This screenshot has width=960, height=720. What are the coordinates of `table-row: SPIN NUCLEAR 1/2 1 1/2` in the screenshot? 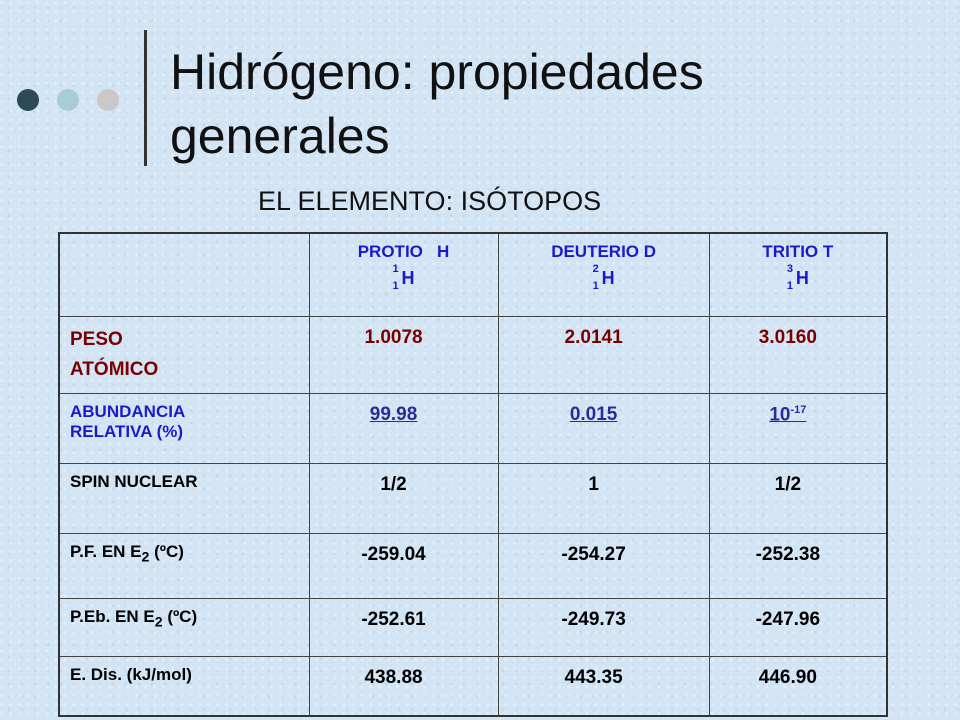 It's located at (473, 498).